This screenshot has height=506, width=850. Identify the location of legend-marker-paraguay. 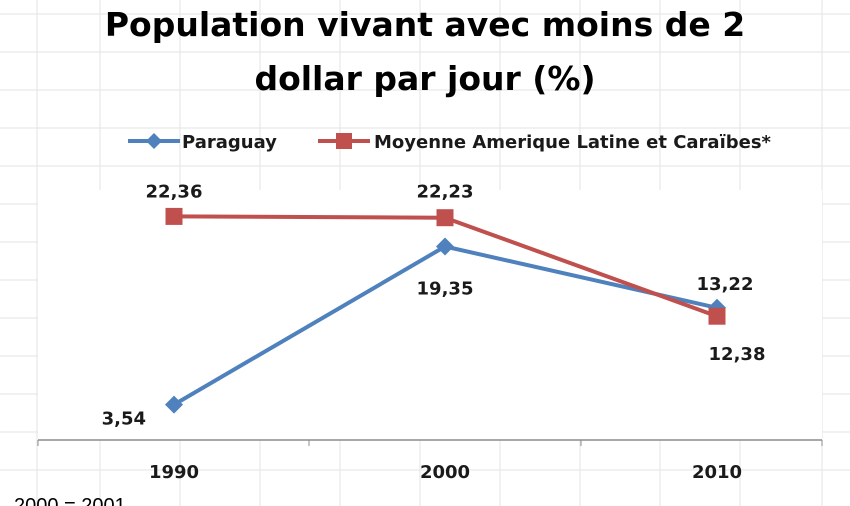
(154, 141).